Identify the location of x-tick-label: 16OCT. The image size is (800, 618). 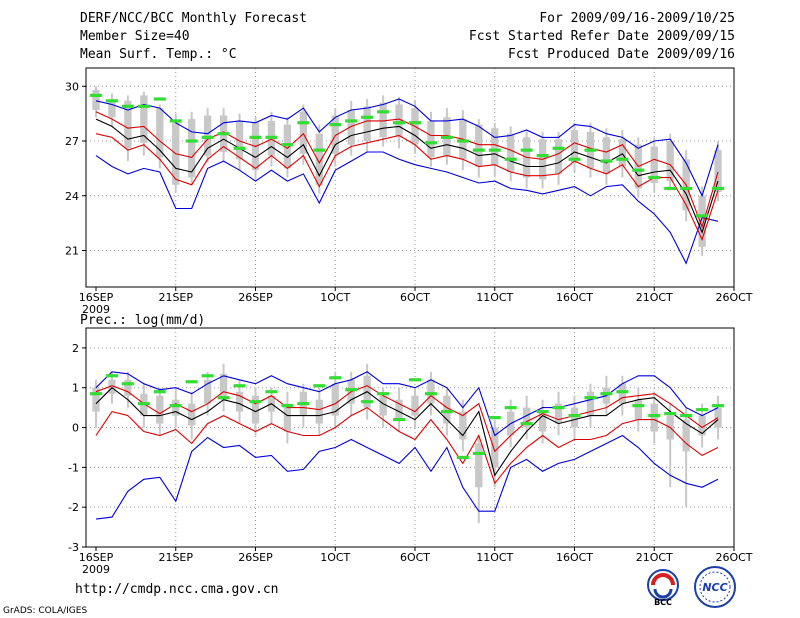
(574, 557).